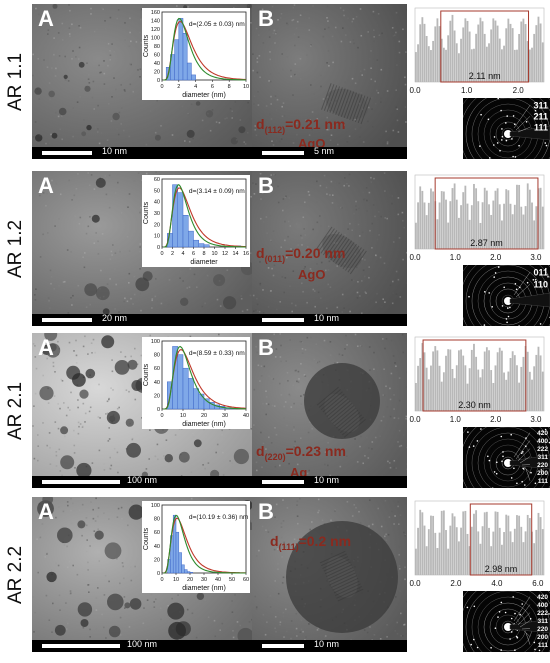  Describe the element at coordinates (172, 254) in the screenshot. I see `x-tick-label: 2` at that location.